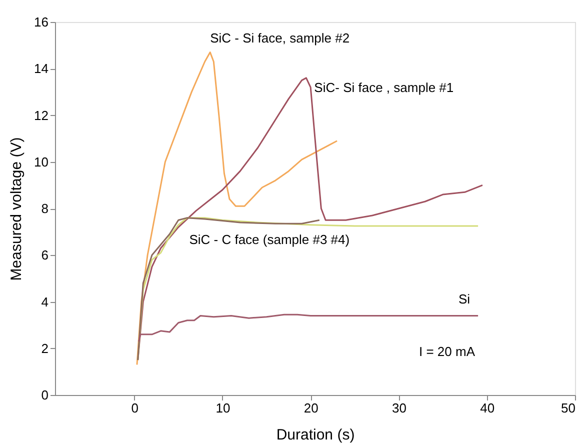 Image resolution: width=586 pixels, height=448 pixels. What do you see at coordinates (223, 408) in the screenshot?
I see `x-tick-label: 10` at bounding box center [223, 408].